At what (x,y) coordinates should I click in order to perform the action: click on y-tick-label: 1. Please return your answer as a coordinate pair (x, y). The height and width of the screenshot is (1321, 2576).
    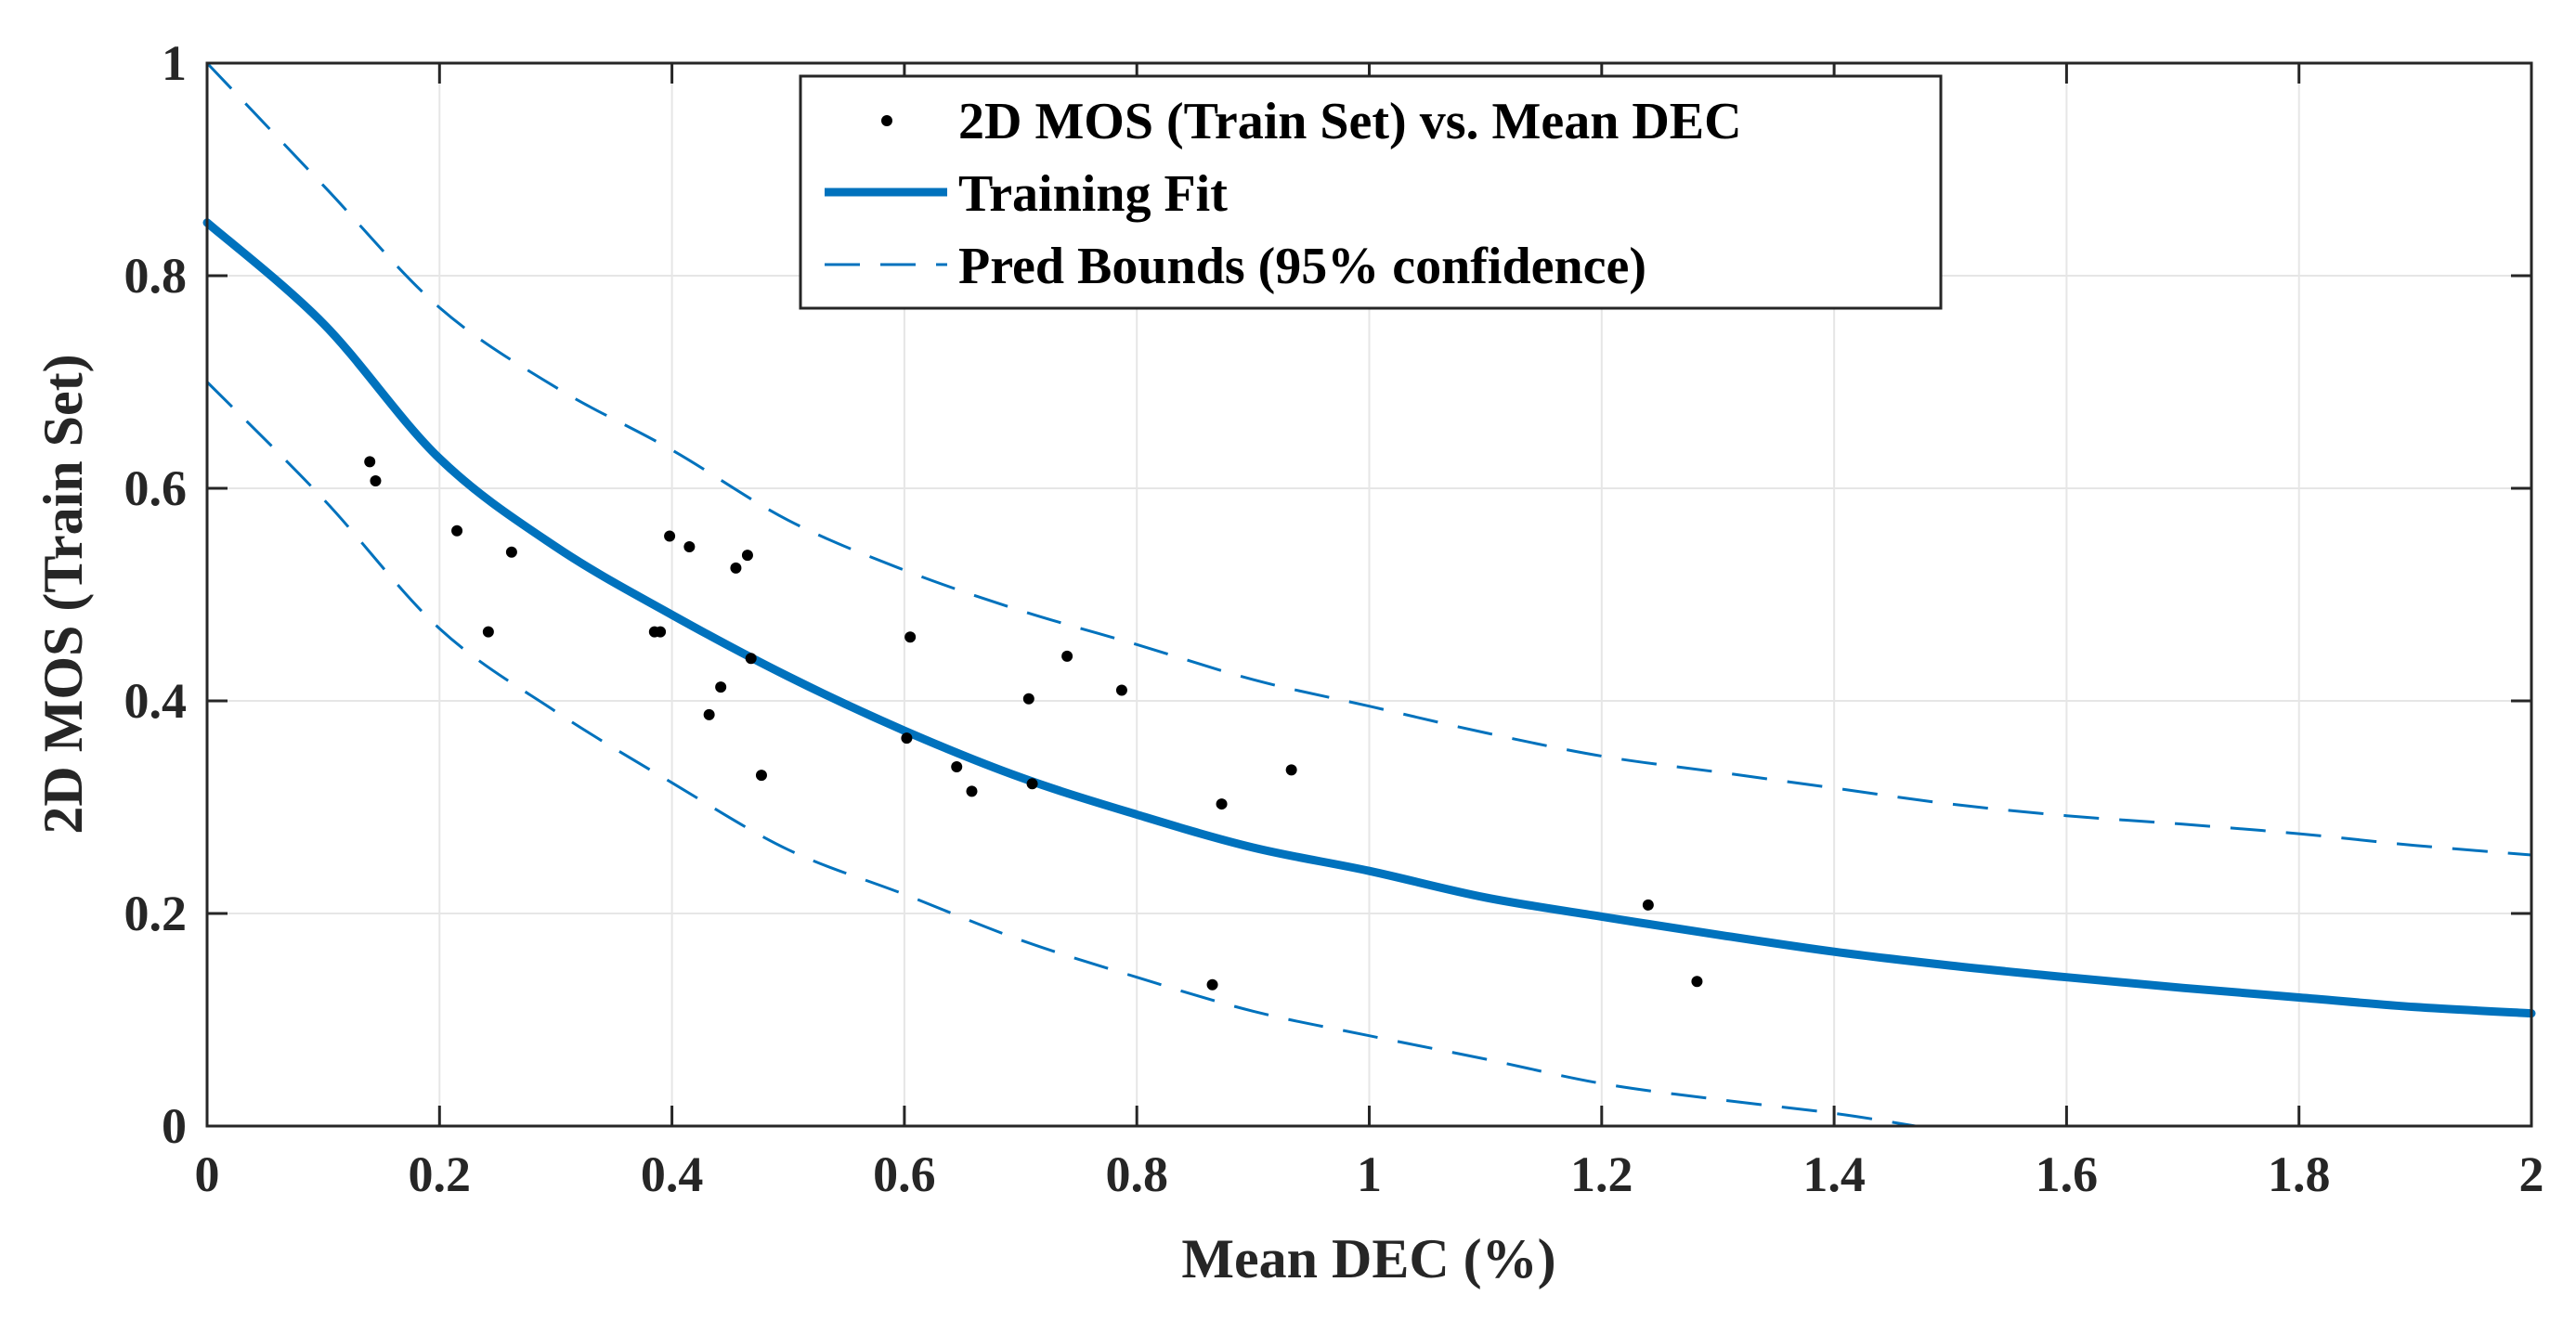
    Looking at the image, I should click on (174, 63).